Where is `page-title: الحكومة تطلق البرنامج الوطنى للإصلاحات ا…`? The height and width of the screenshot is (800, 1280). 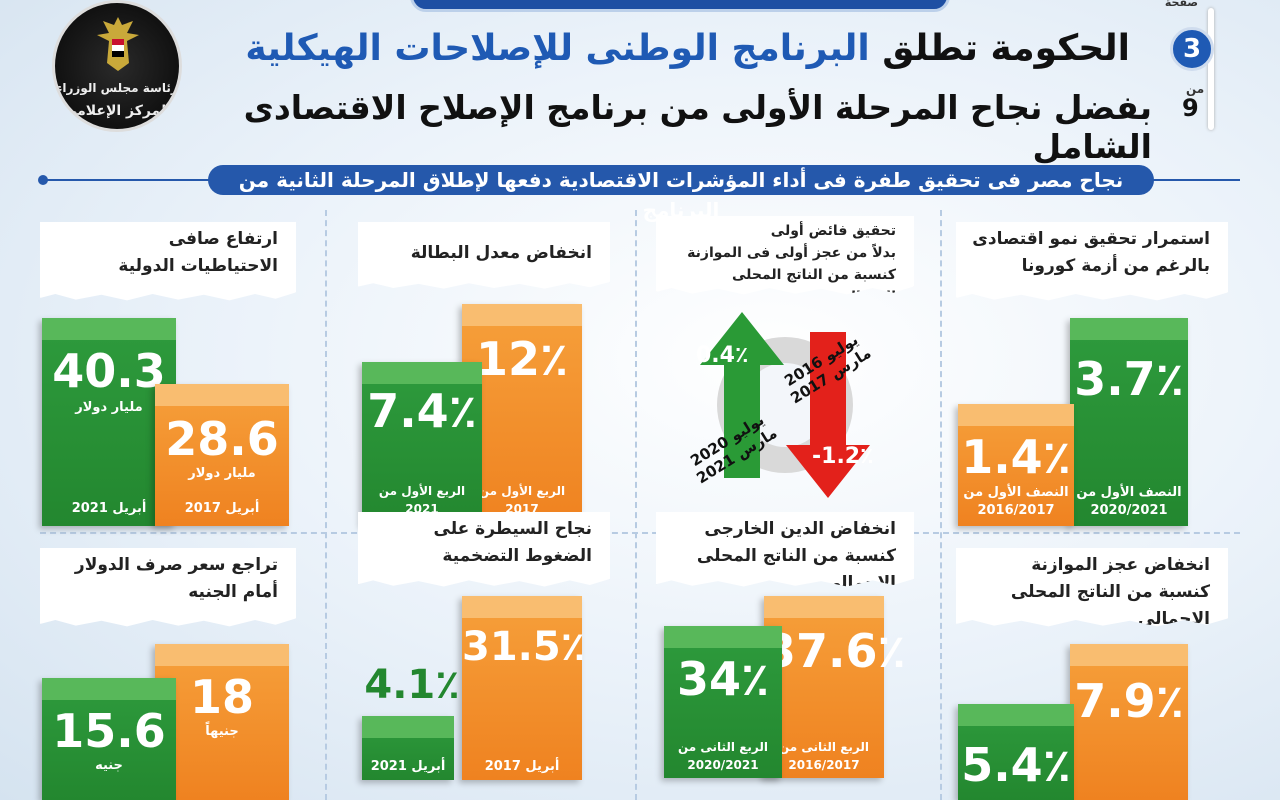
page-title: الحكومة تطلق البرنامج الوطنى للإصلاحات ا… is located at coordinates (670, 48).